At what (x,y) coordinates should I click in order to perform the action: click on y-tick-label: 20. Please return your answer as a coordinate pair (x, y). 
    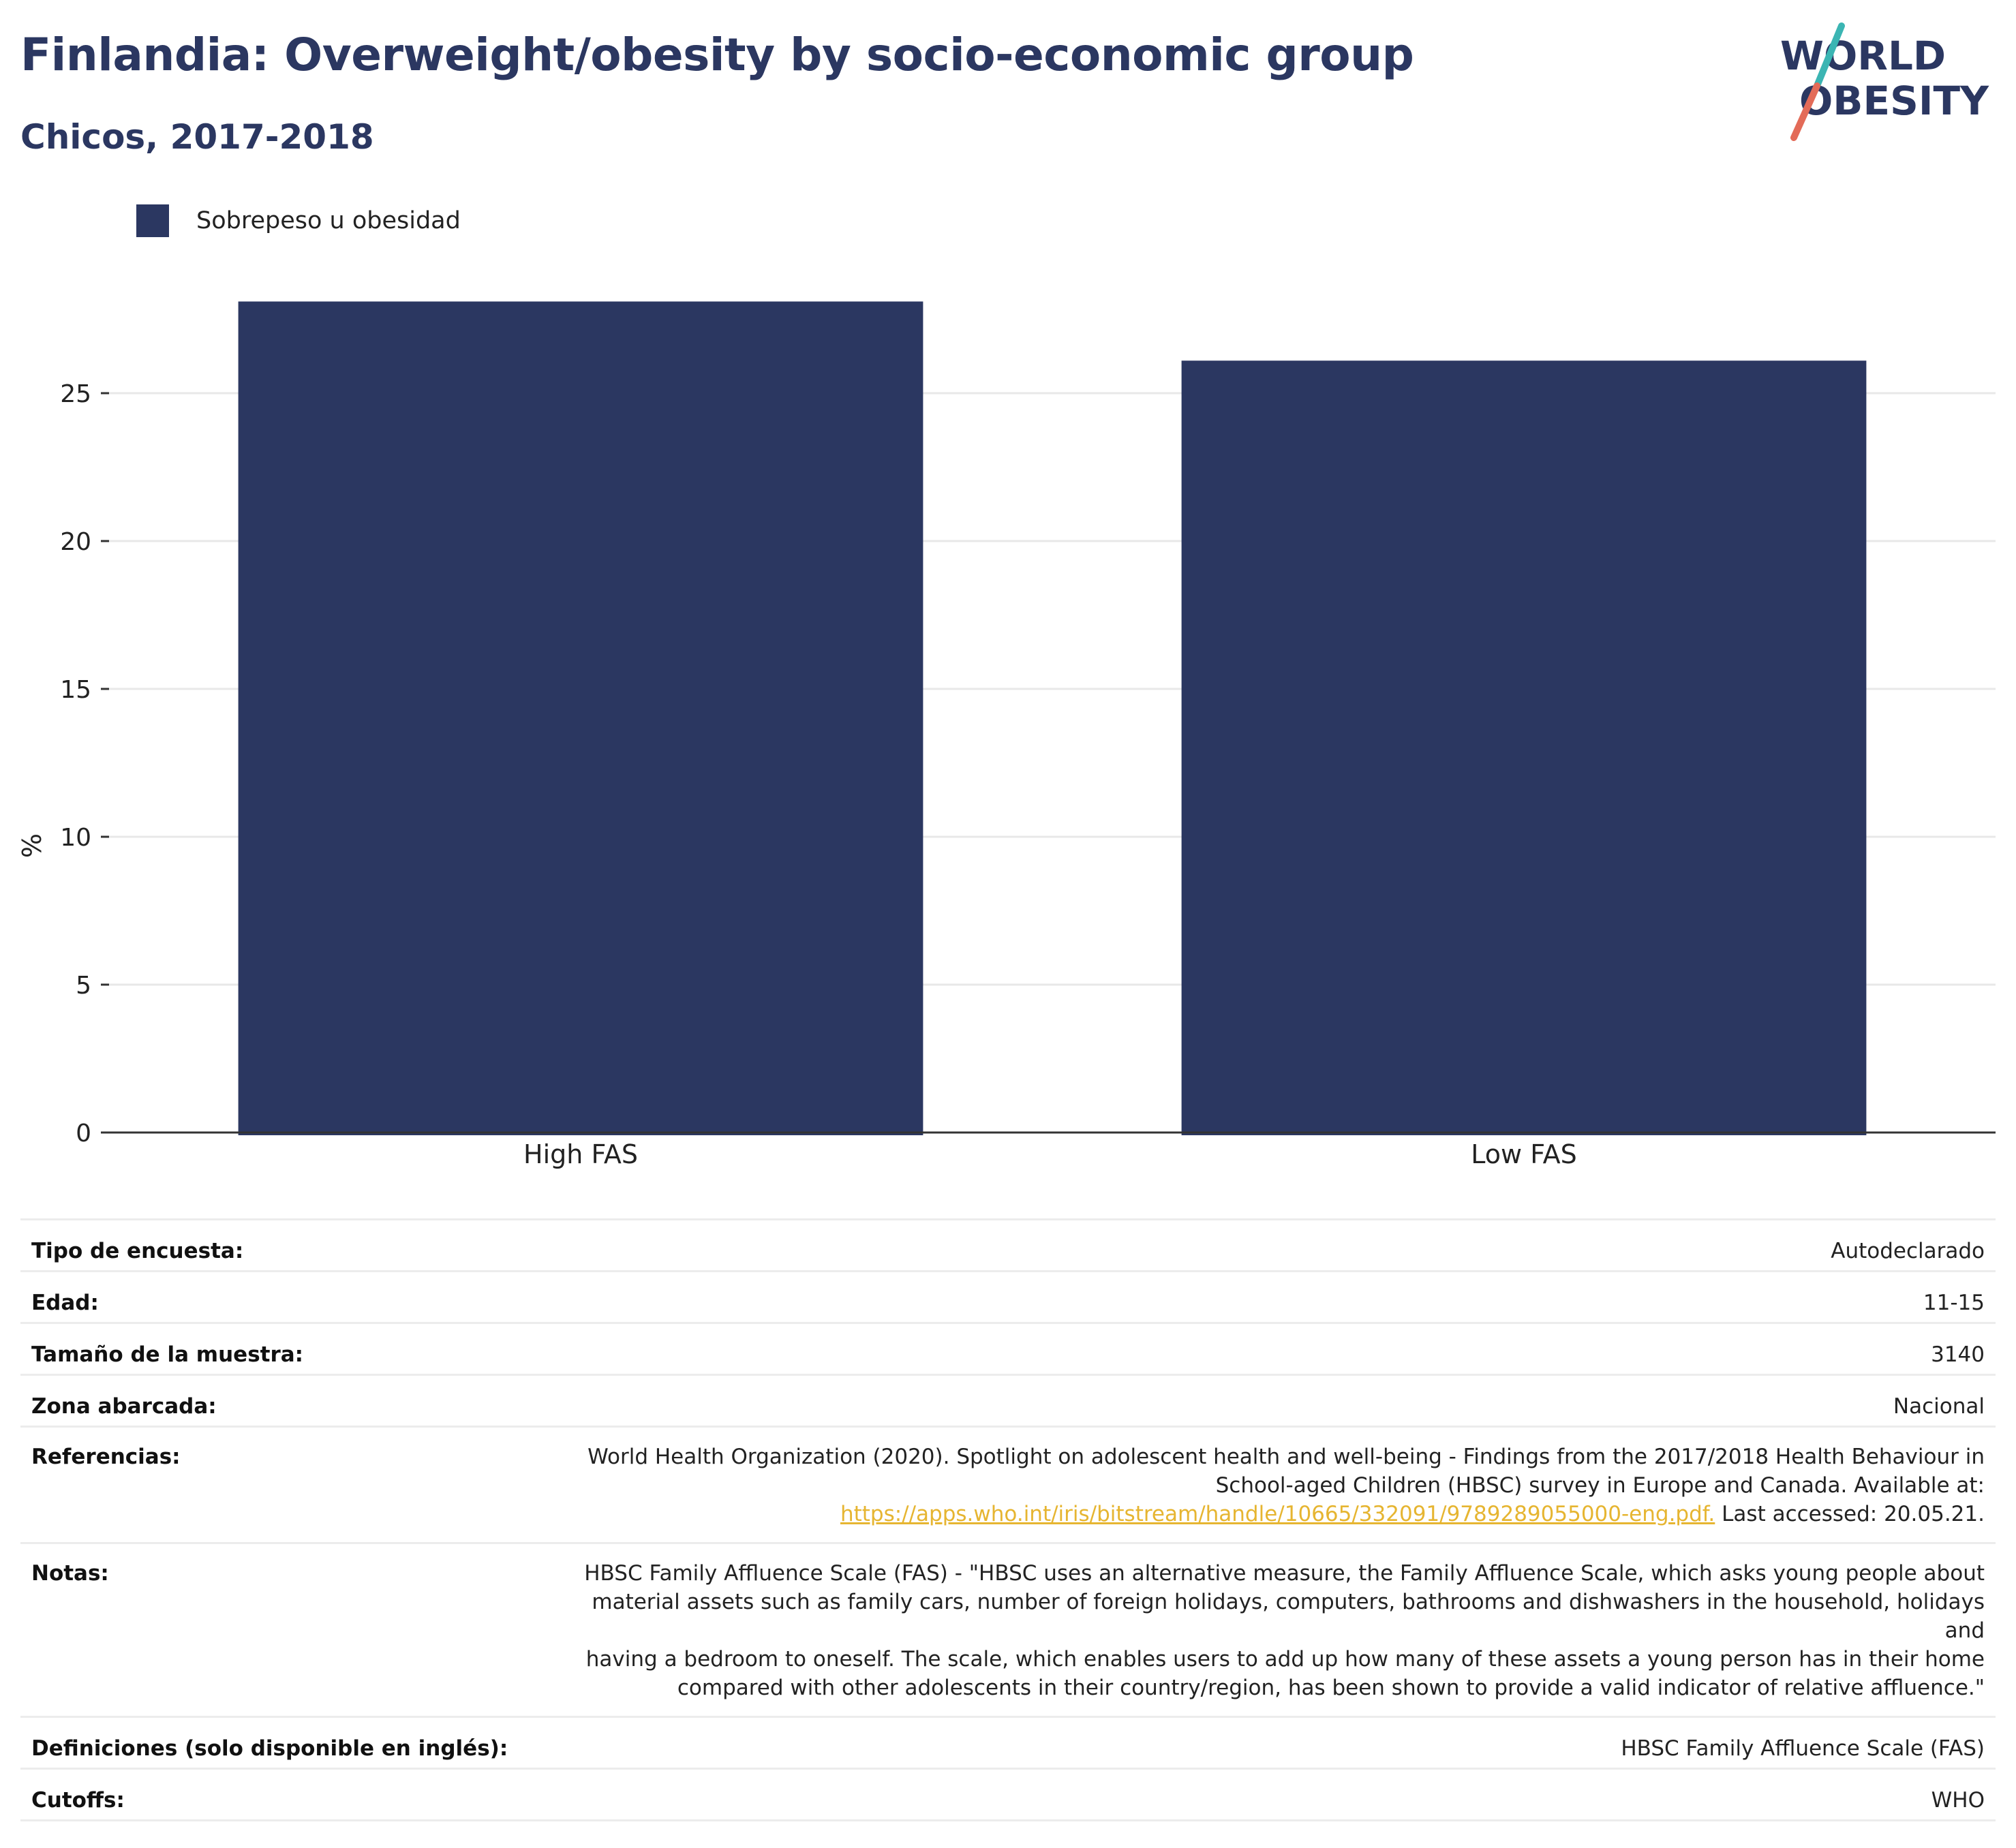
    Looking at the image, I should click on (75, 542).